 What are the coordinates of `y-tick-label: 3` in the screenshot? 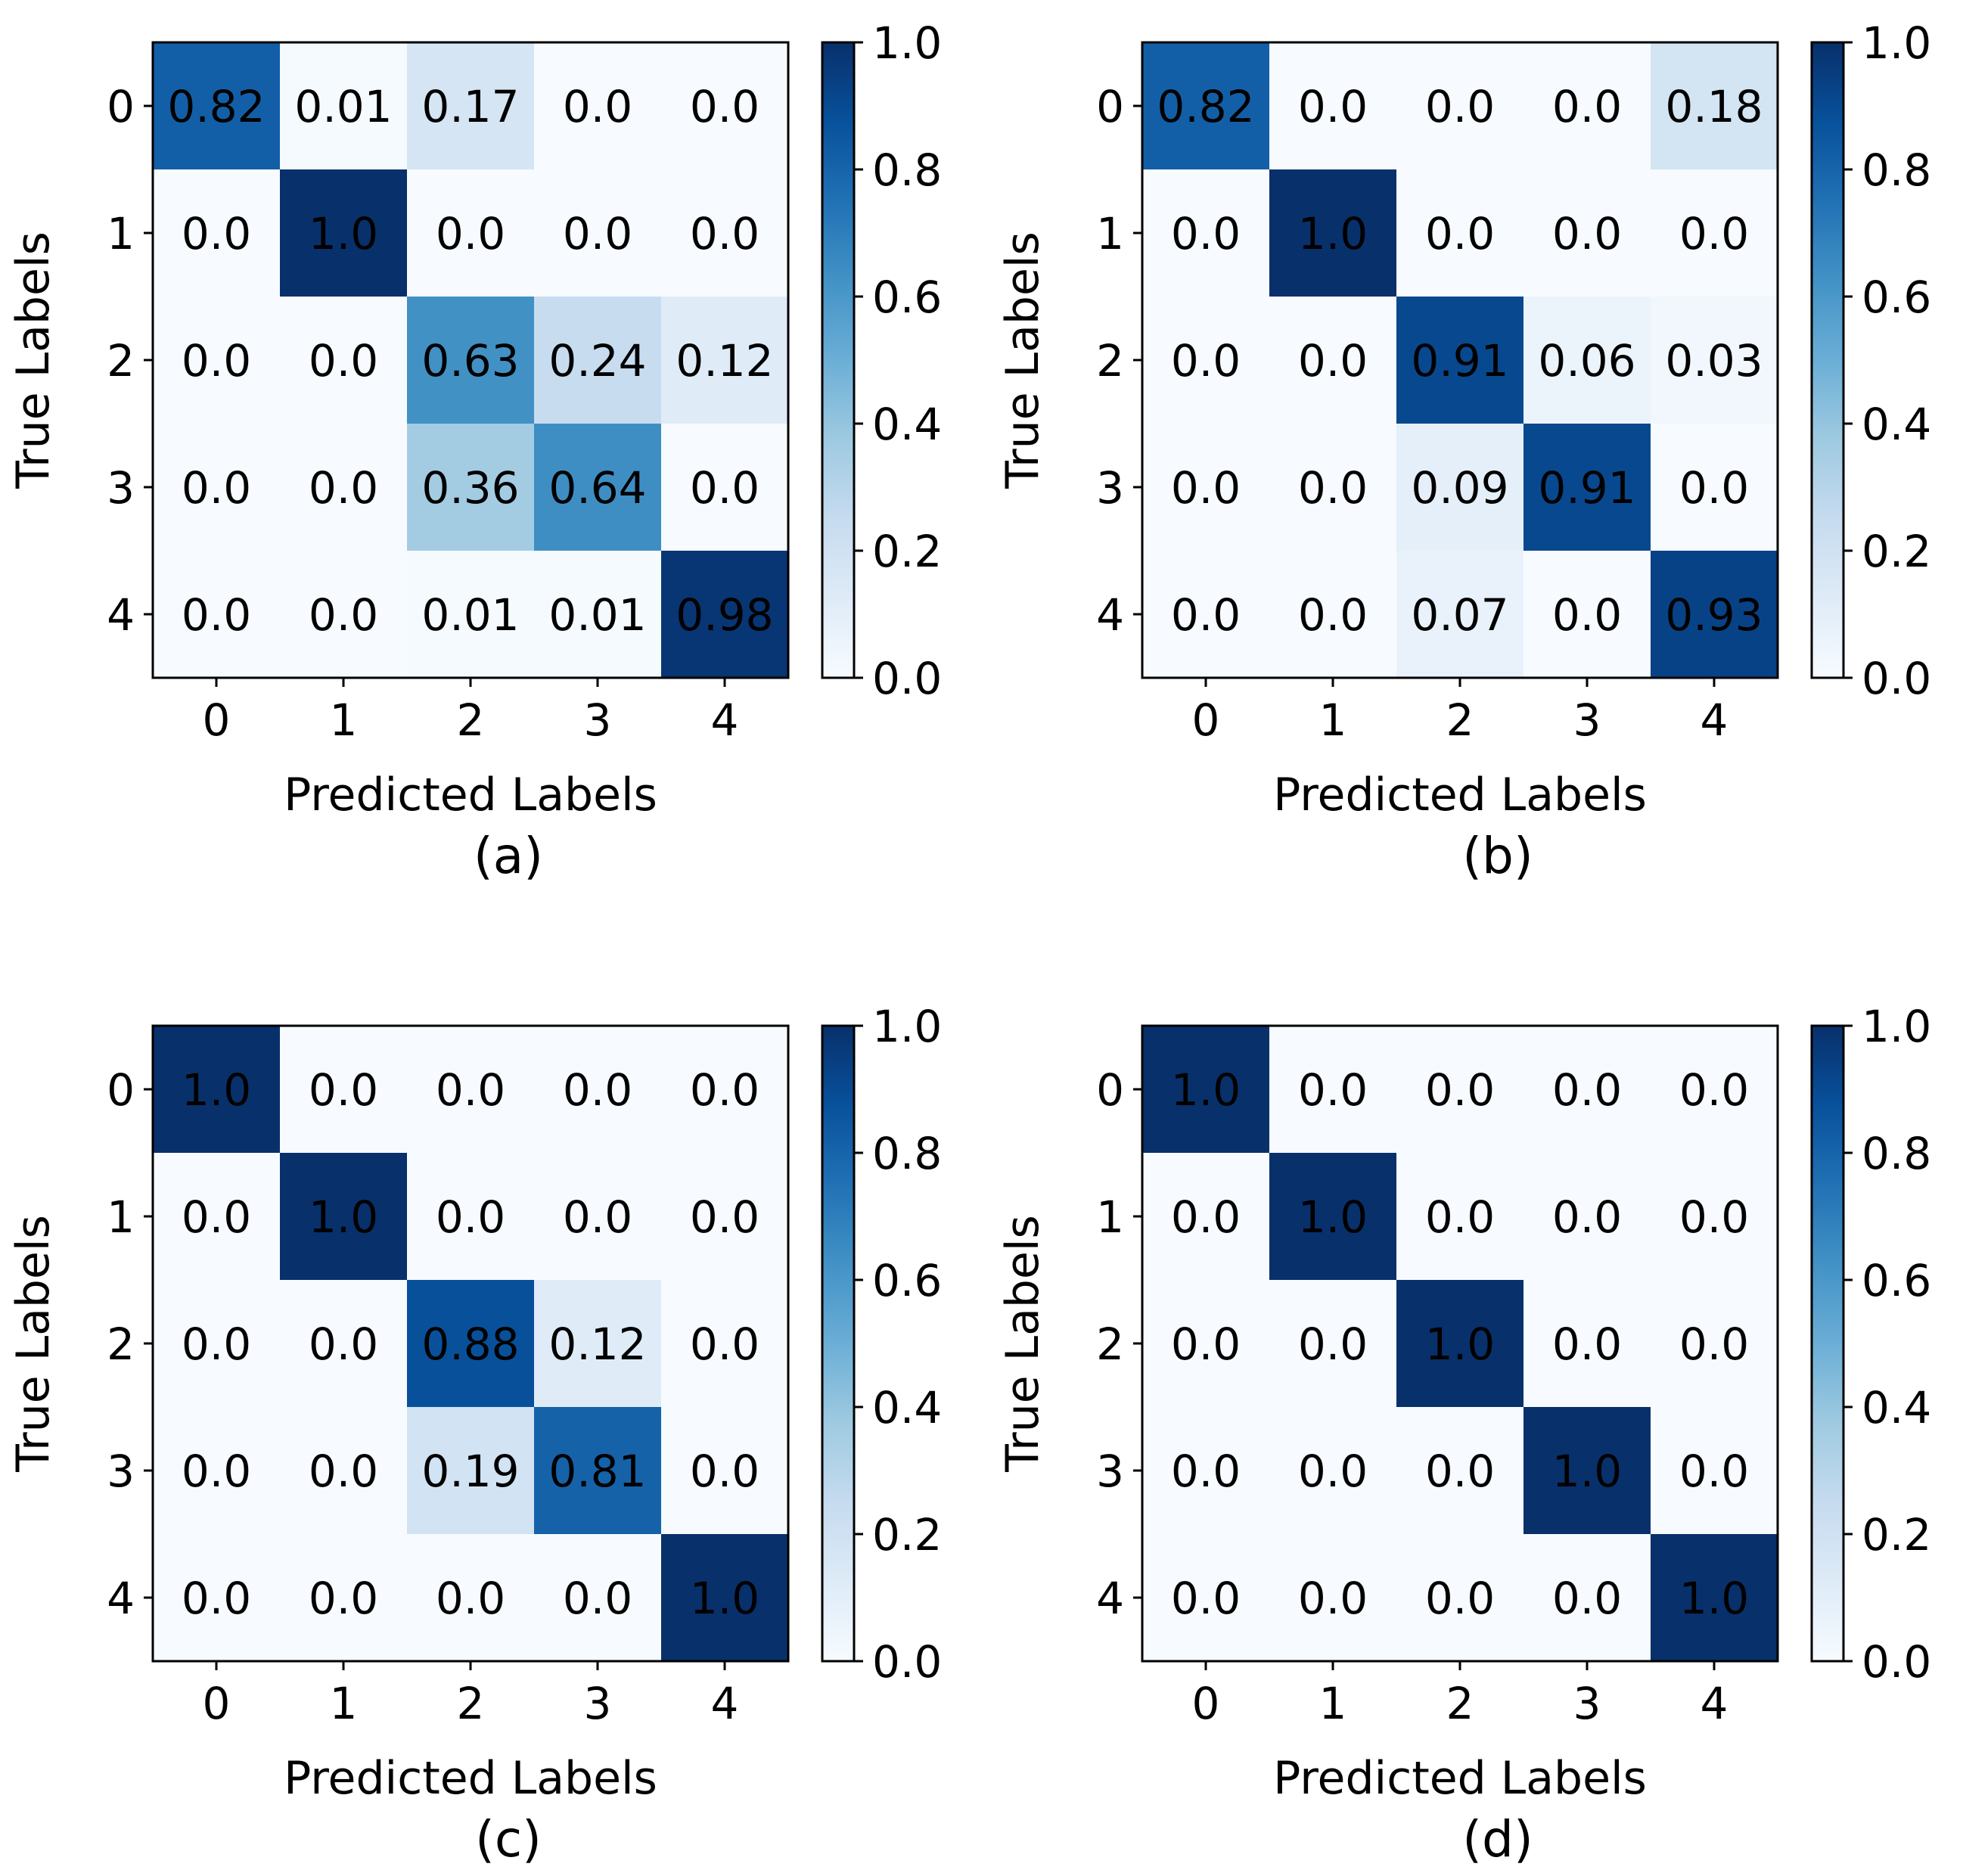 It's located at (121, 488).